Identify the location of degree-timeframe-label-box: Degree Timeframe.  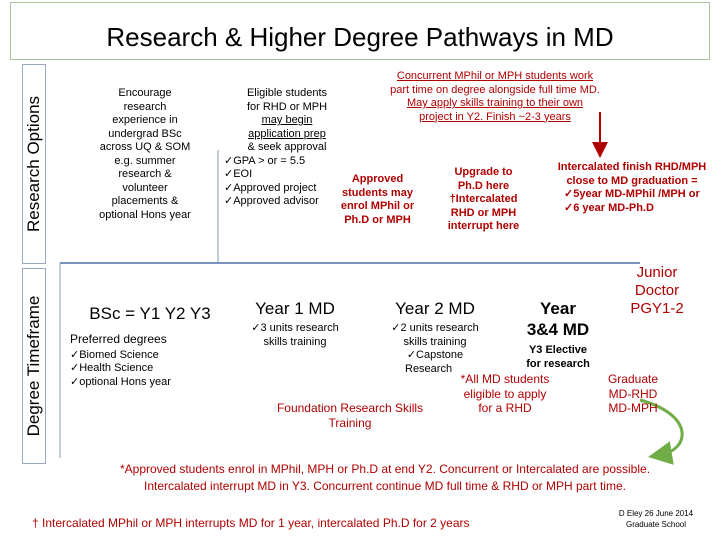
(34, 366).